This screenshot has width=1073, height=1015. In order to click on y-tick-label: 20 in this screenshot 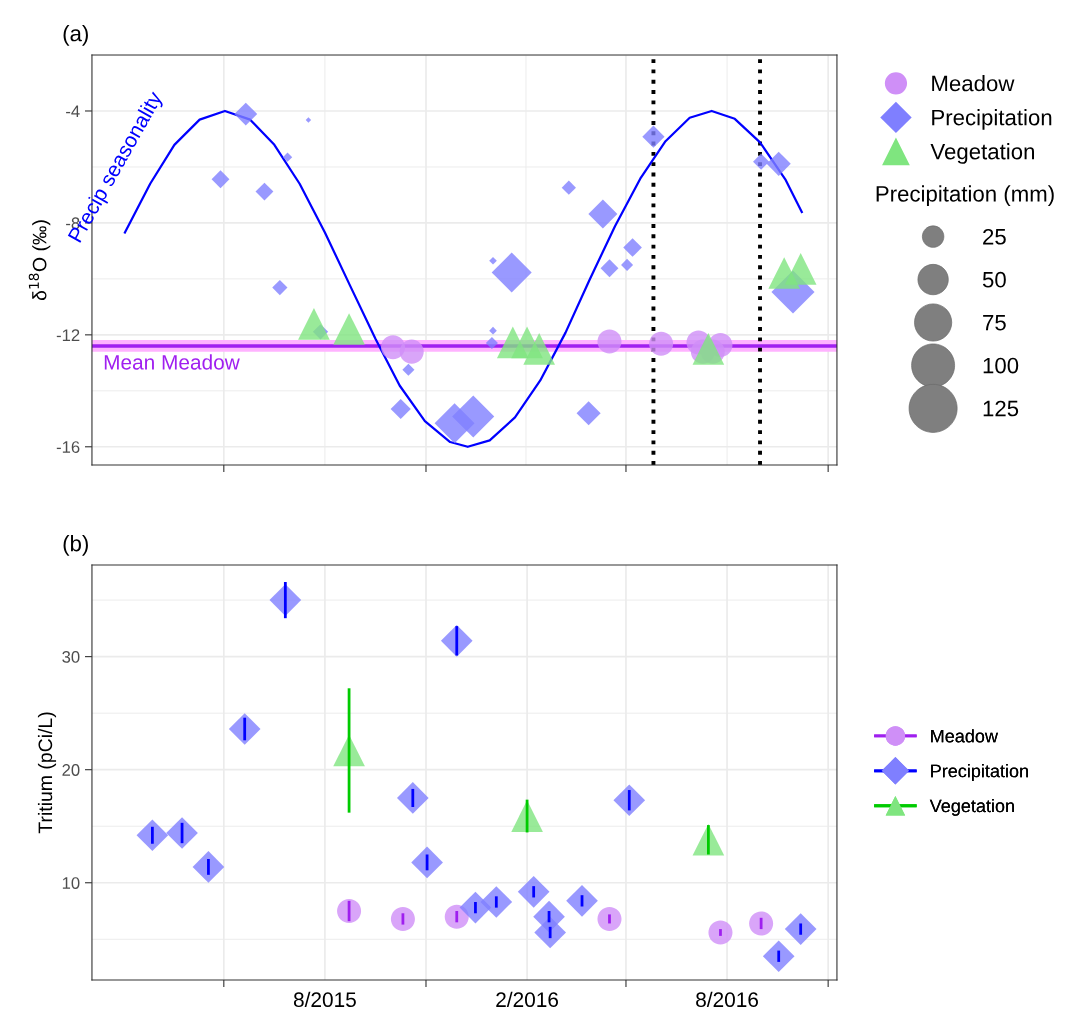, I will do `click(71, 770)`.